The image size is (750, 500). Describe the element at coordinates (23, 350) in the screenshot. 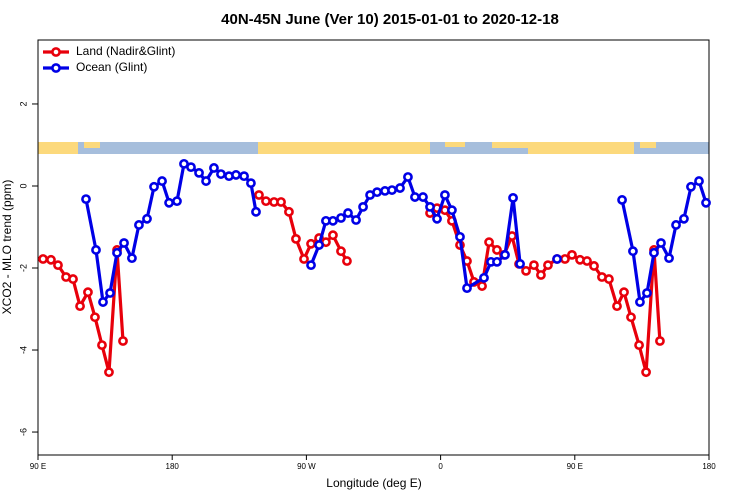

I see `y-tick-label: -4` at that location.